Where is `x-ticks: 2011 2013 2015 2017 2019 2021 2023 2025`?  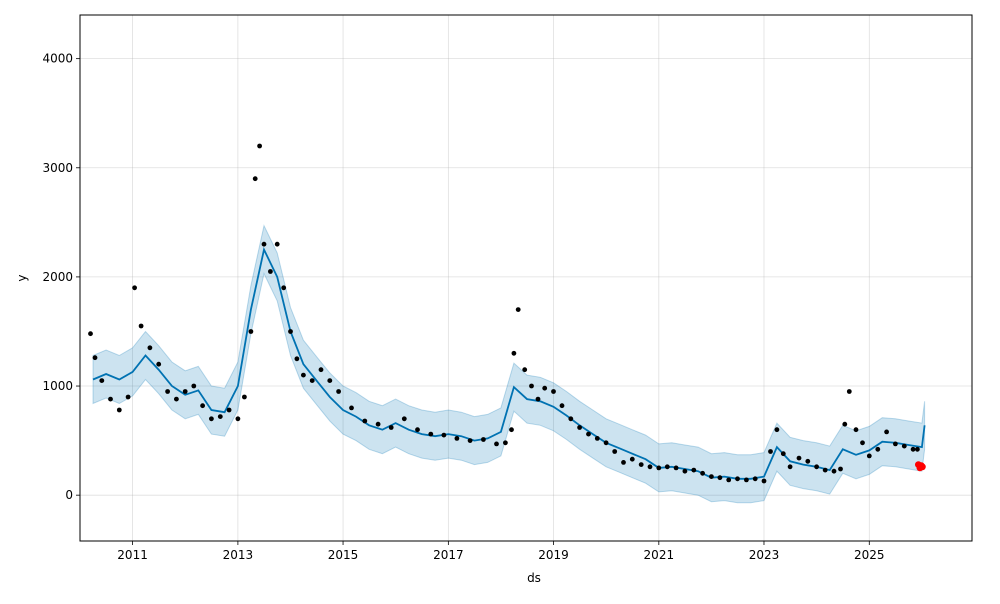
x-ticks: 2011 2013 2015 2017 2019 2021 2023 2025 is located at coordinates (501, 551).